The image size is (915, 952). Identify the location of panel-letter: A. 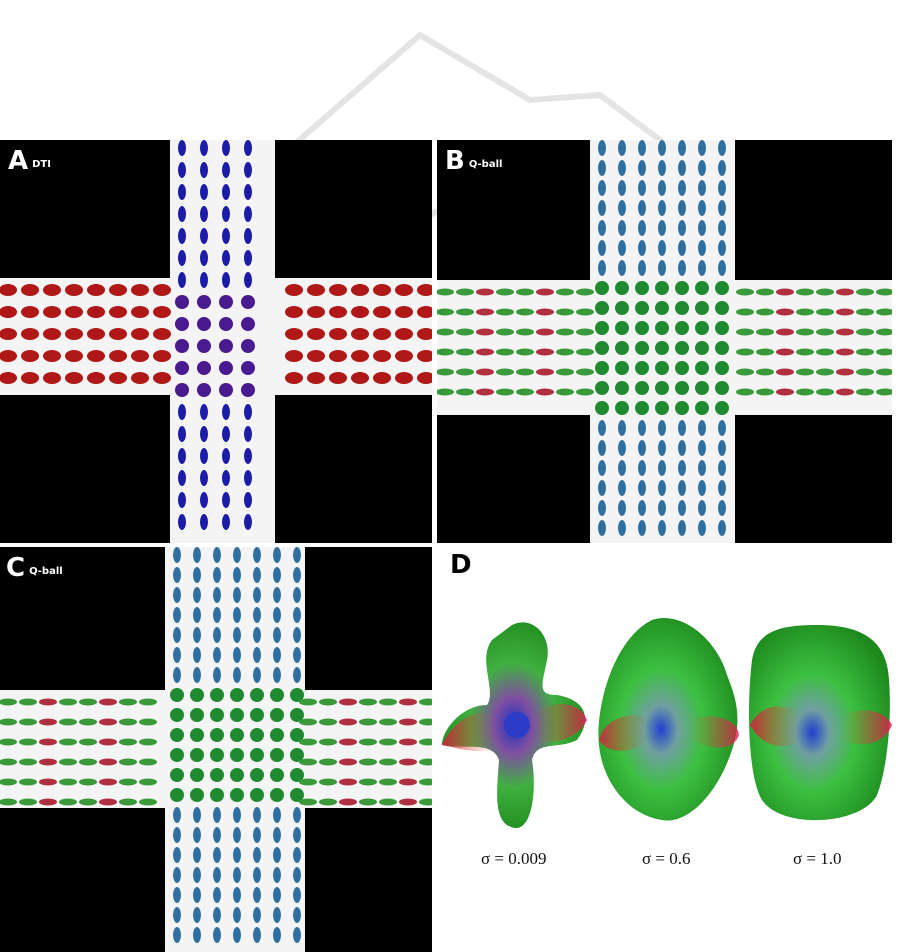
(18, 161).